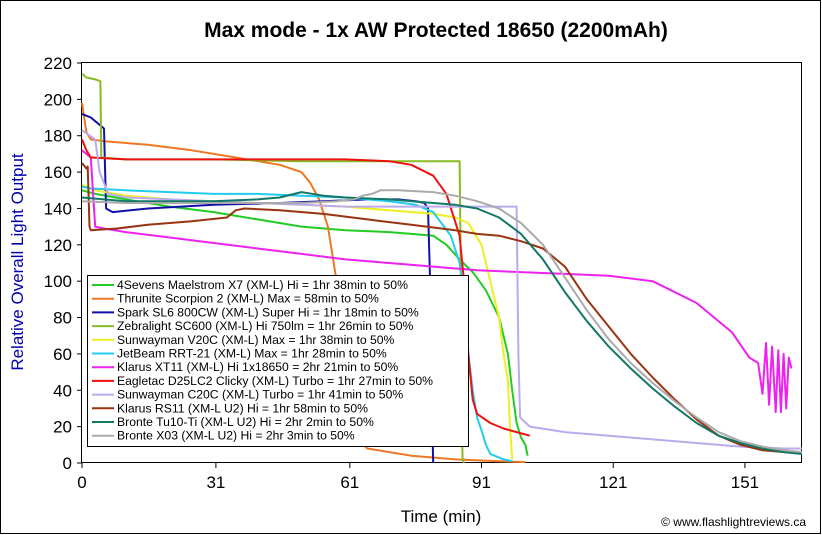 This screenshot has width=822, height=535. I want to click on y-tick-label: 120, so click(58, 245).